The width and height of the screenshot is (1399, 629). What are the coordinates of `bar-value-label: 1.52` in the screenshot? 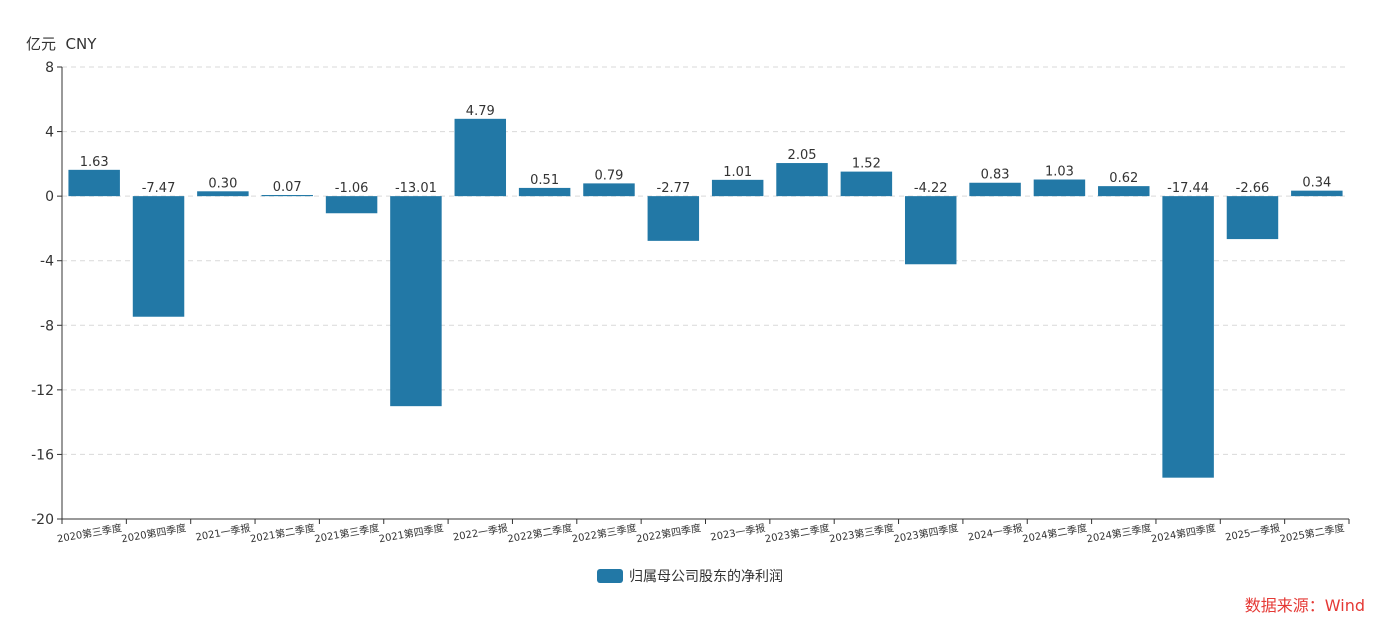 It's located at (866, 164).